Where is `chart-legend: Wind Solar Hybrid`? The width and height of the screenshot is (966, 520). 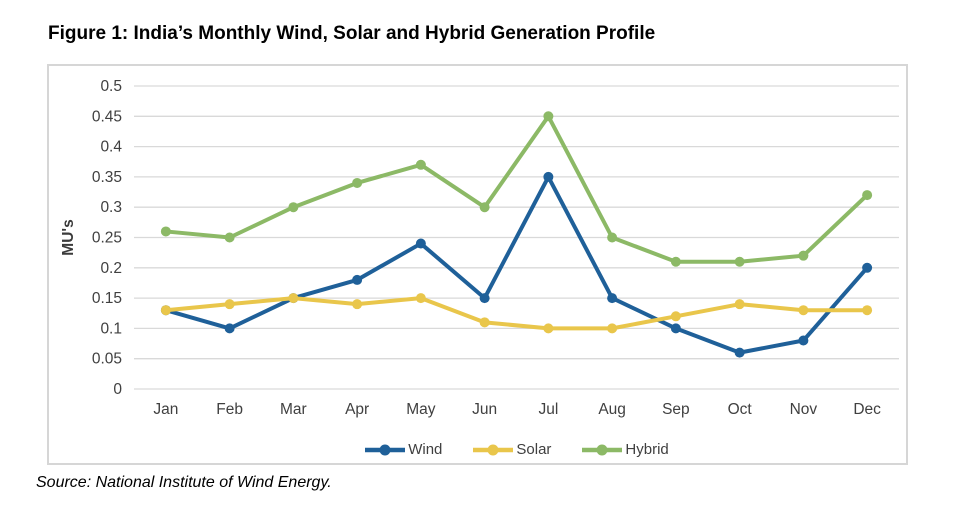
chart-legend: Wind Solar Hybrid is located at coordinates (516, 449).